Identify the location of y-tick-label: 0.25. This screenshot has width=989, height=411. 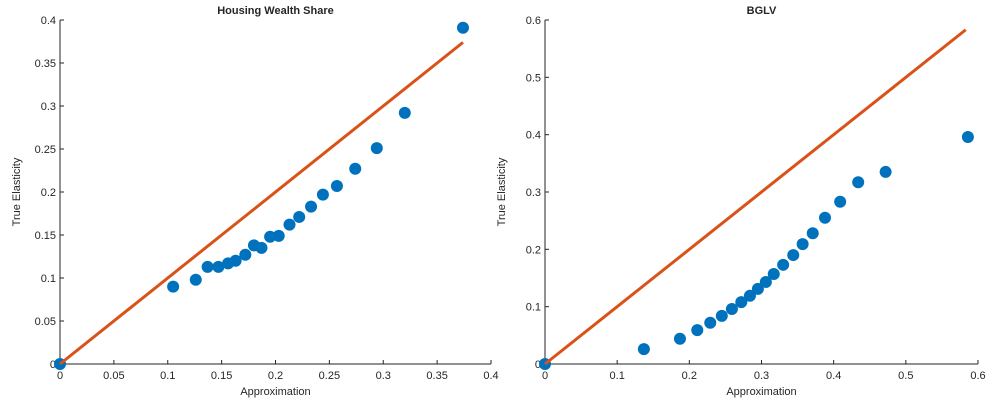
(45, 150).